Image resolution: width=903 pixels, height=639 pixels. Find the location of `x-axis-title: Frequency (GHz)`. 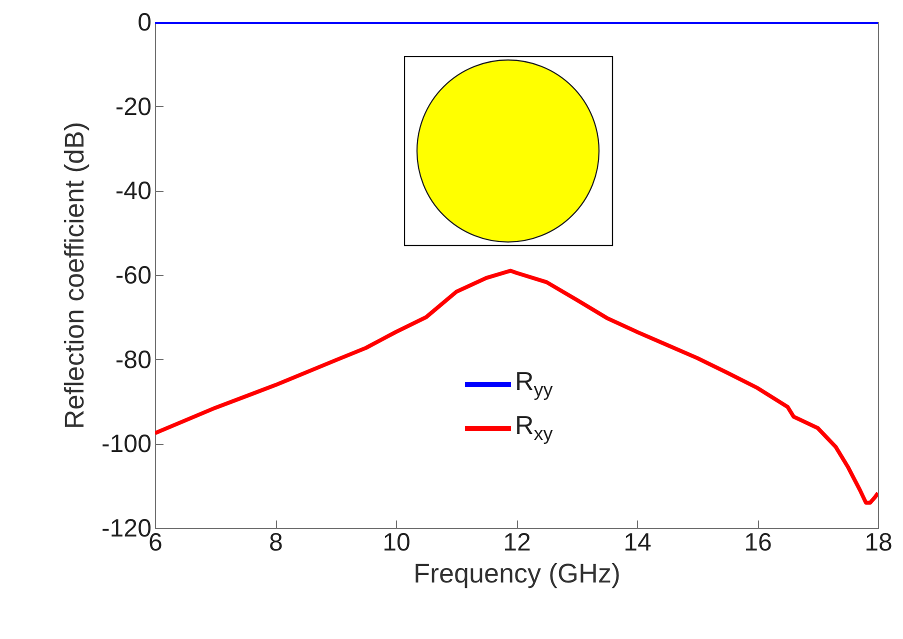

x-axis-title: Frequency (GHz) is located at coordinates (517, 573).